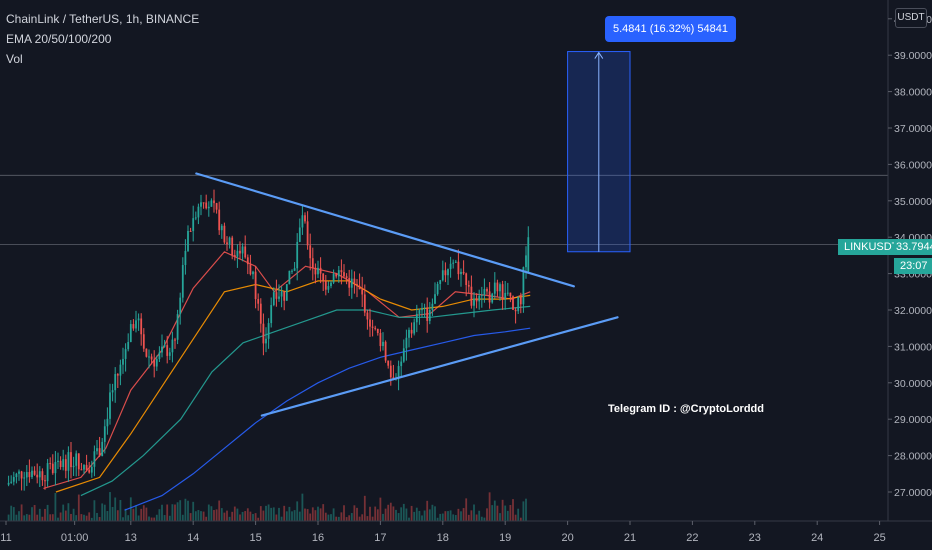 The height and width of the screenshot is (550, 932). Describe the element at coordinates (14, 59) in the screenshot. I see `volume-legend: Vol` at that location.